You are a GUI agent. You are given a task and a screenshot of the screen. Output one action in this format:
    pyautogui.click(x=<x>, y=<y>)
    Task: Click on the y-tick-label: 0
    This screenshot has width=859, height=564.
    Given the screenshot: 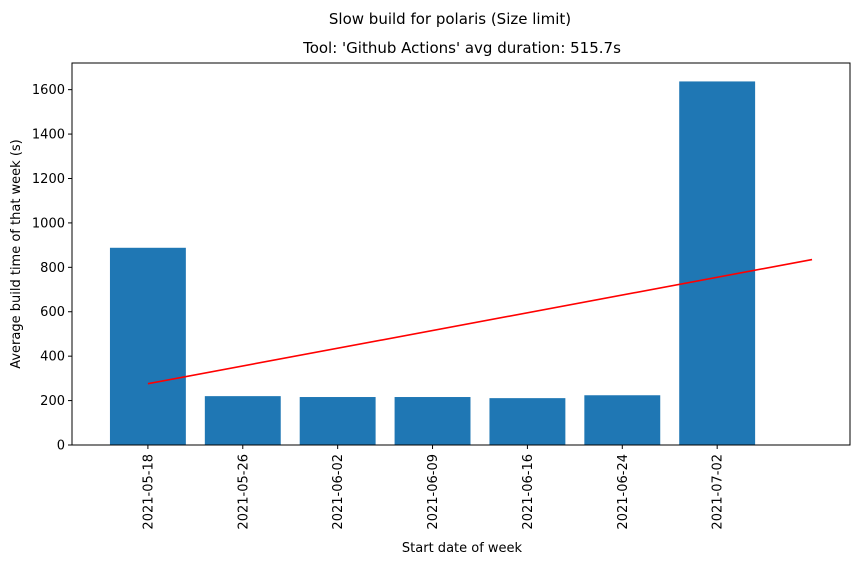 What is the action you would take?
    pyautogui.click(x=61, y=446)
    